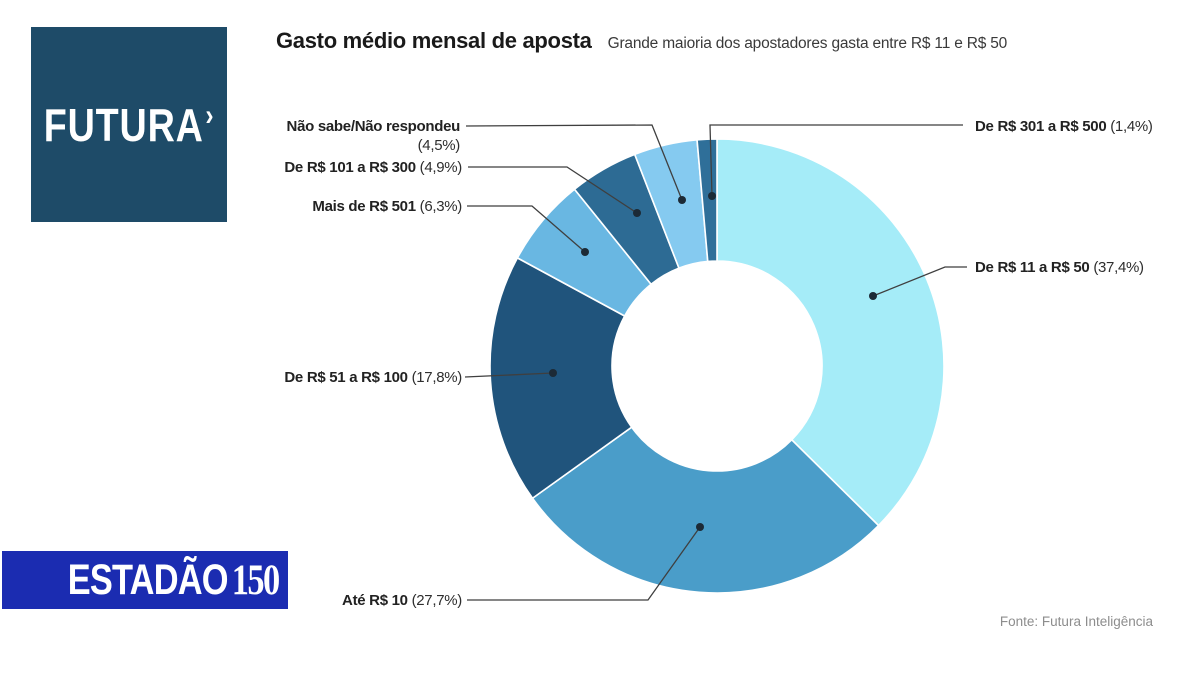  What do you see at coordinates (364, 206) in the screenshot?
I see `slice-label-name: Mais de R$ 501` at bounding box center [364, 206].